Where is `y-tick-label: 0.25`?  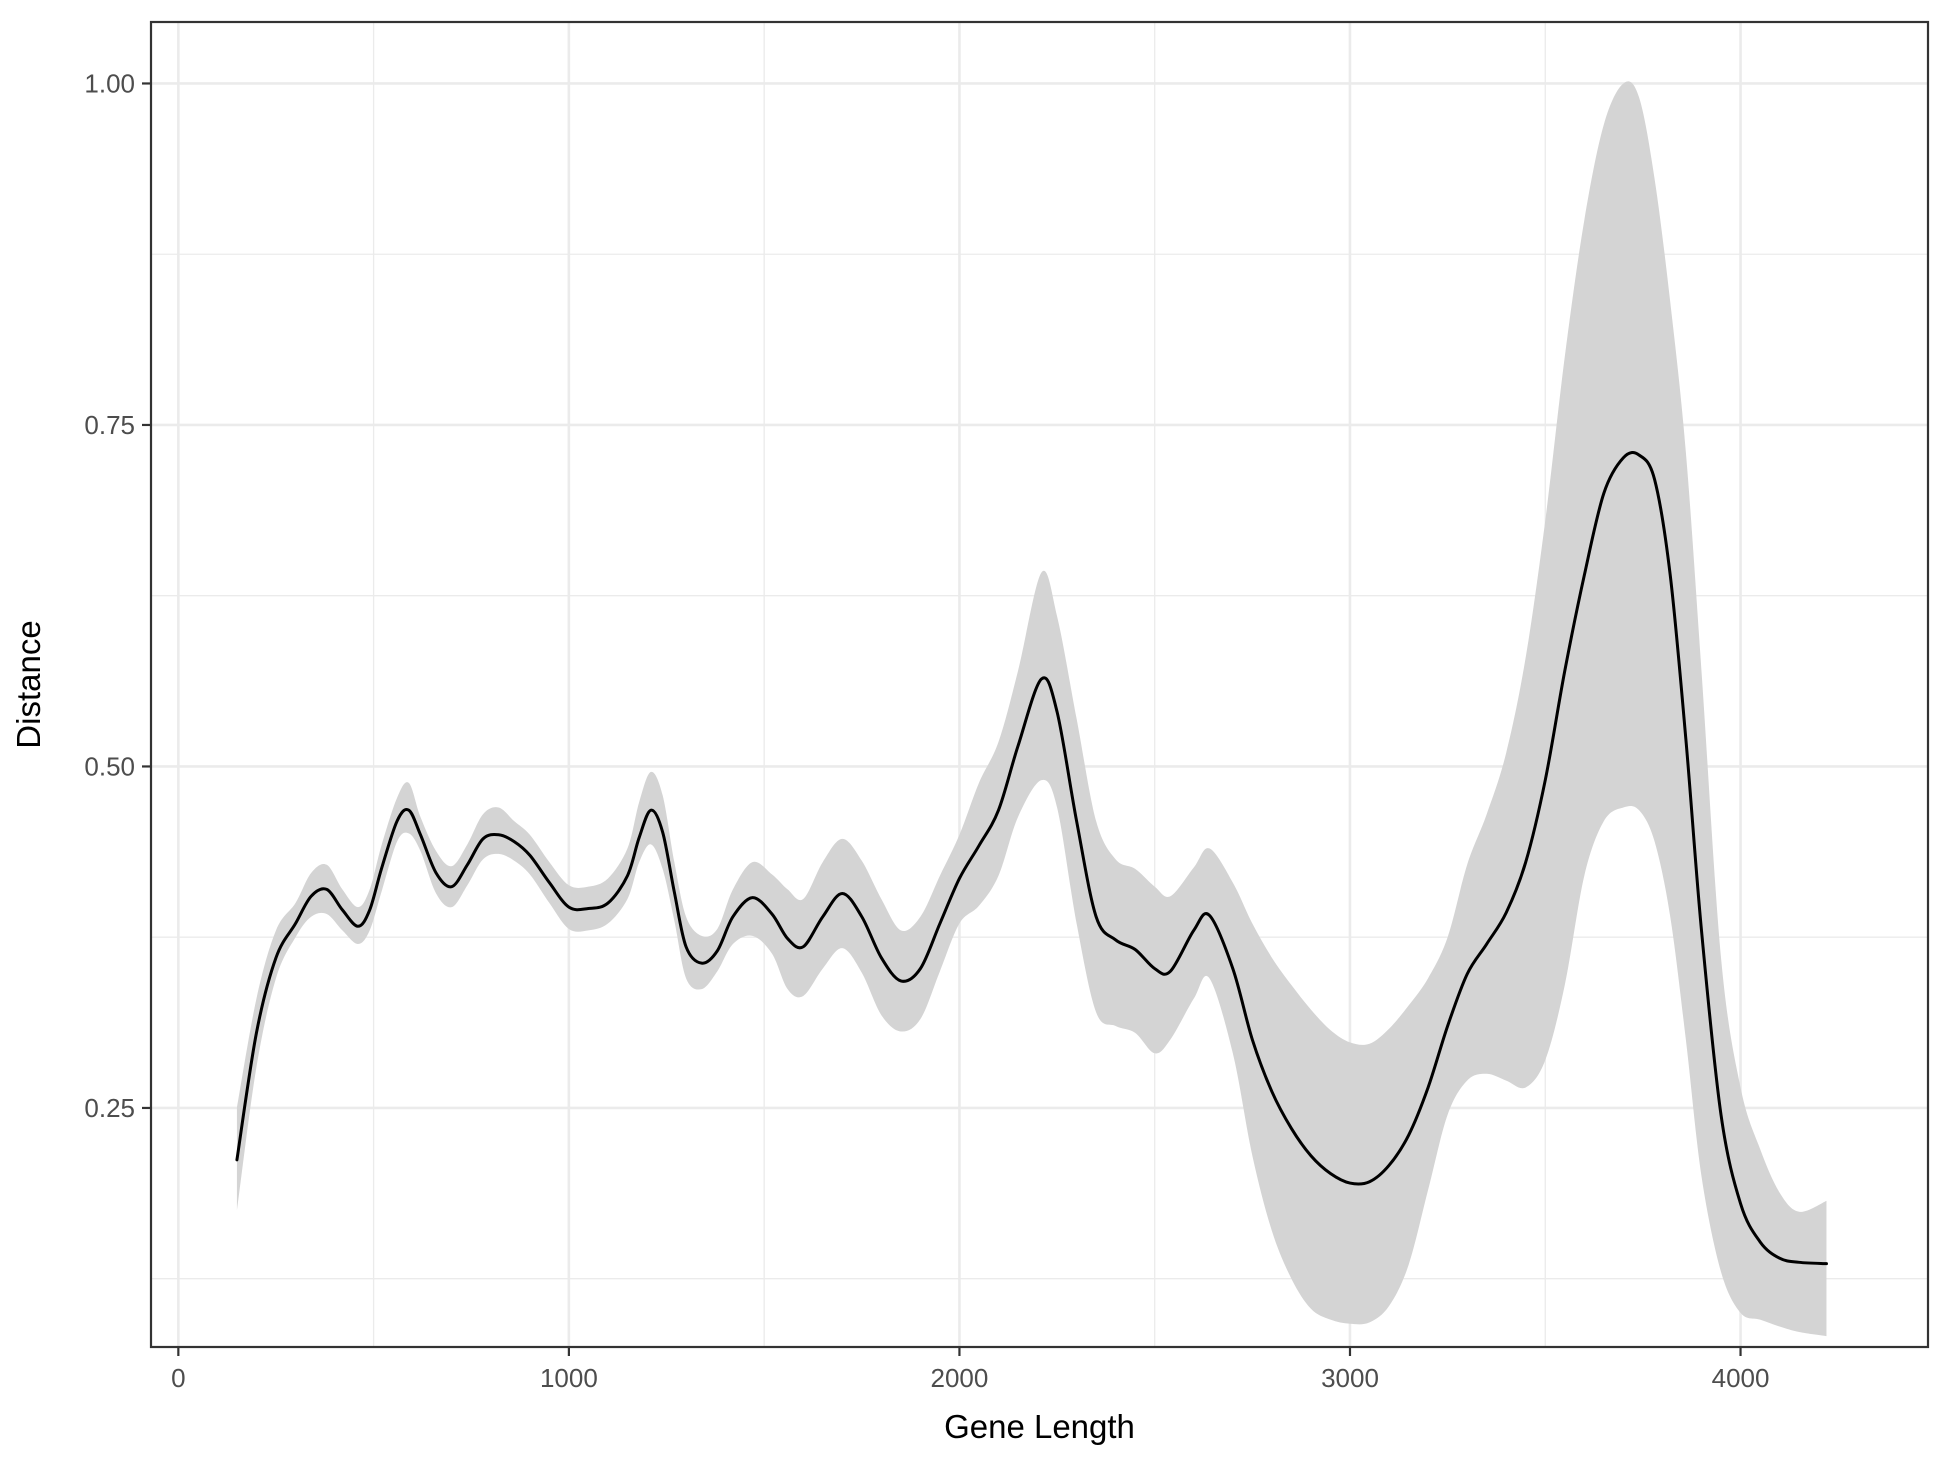
y-tick-label: 0.25 is located at coordinates (109, 1108).